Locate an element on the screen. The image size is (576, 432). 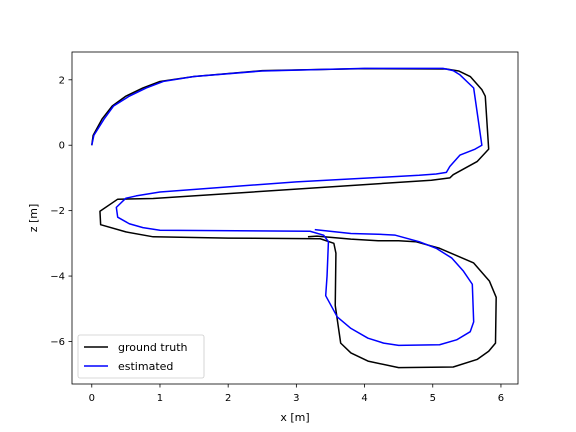
x-axis-ticks: 0 1 2 3 4 5 6 is located at coordinates (296, 394).